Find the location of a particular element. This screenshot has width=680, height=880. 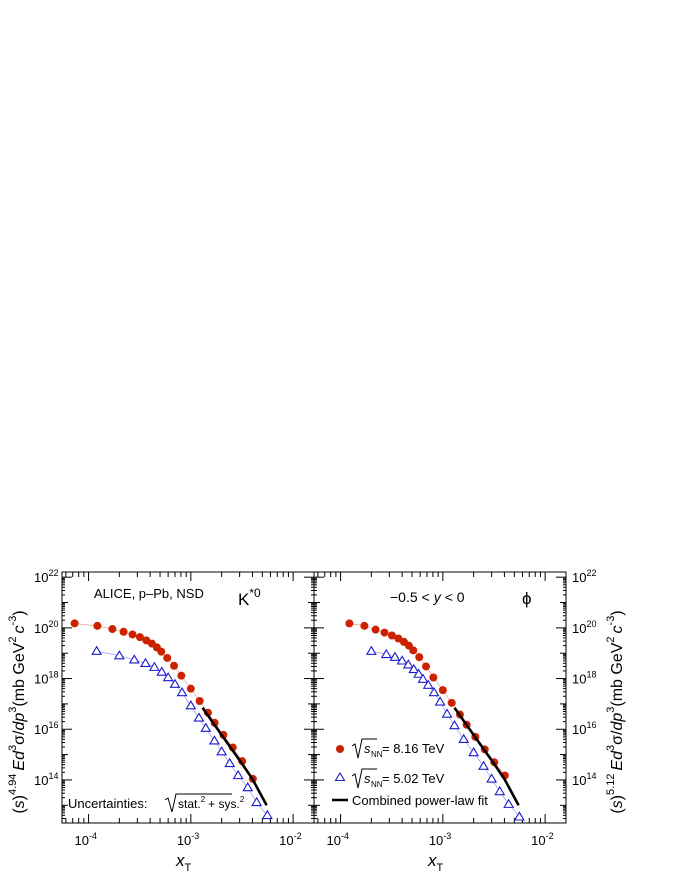

x-axis-title-left: xT is located at coordinates (183, 862).